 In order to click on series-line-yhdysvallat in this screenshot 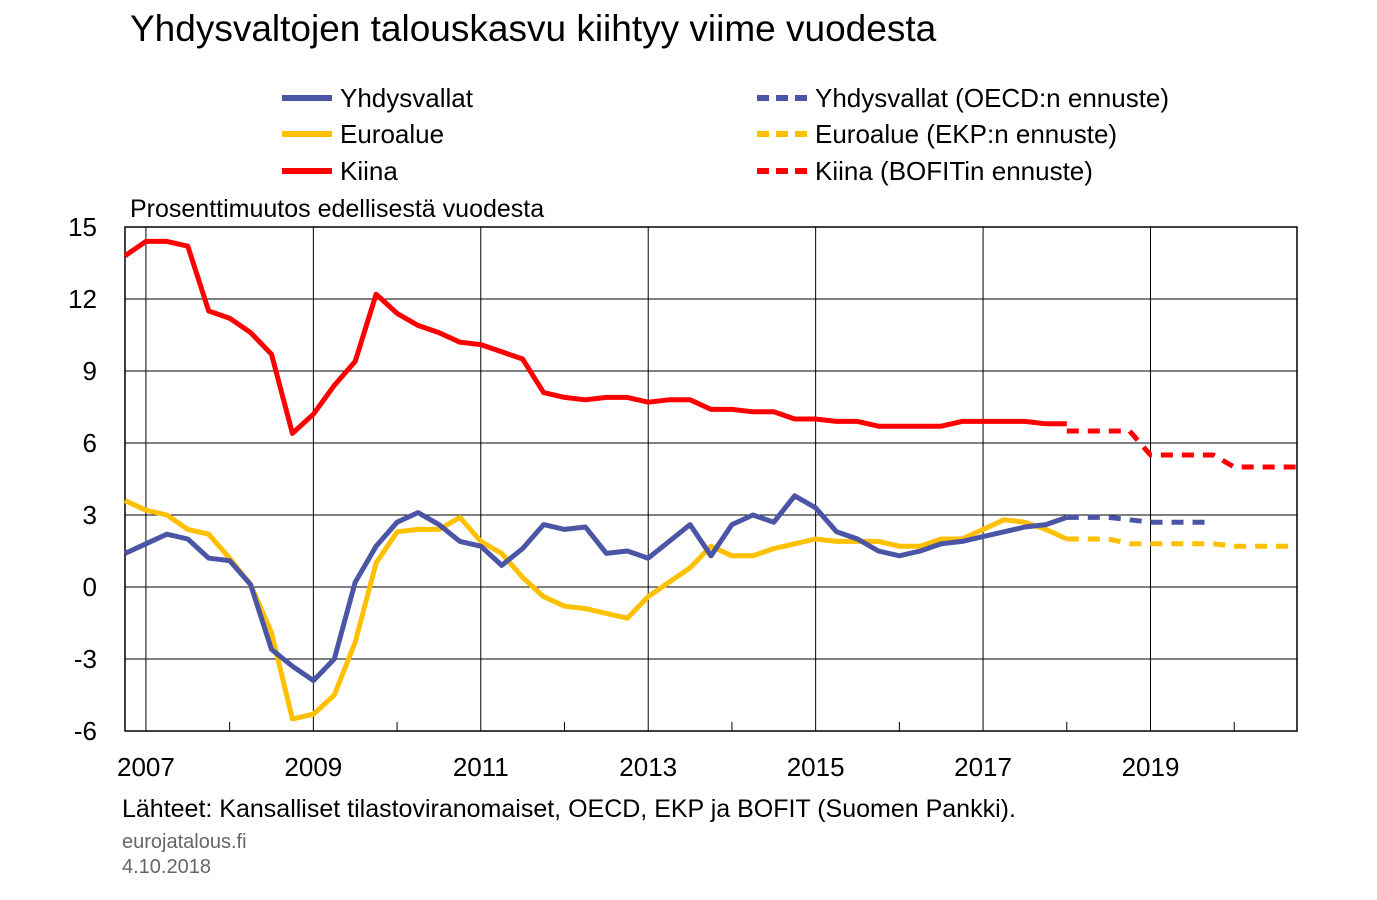, I will do `click(595, 588)`.